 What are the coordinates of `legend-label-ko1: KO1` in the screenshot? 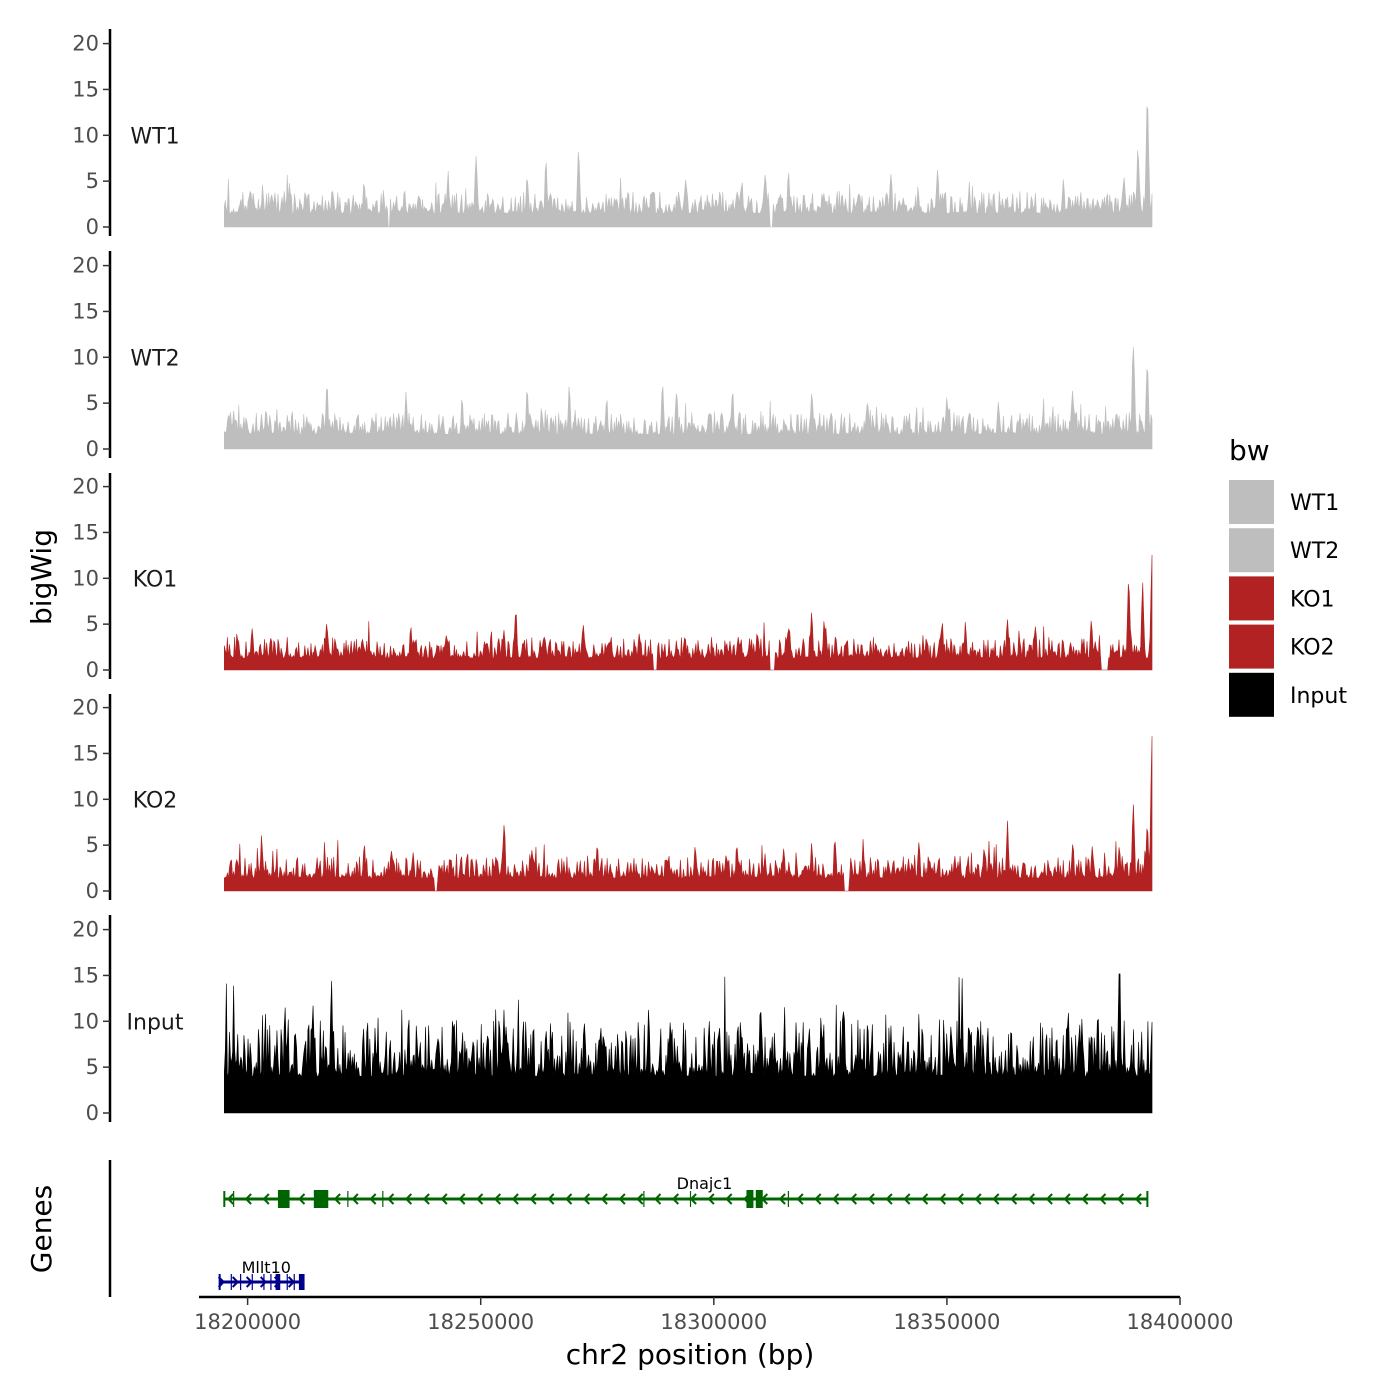 It's located at (1312, 599).